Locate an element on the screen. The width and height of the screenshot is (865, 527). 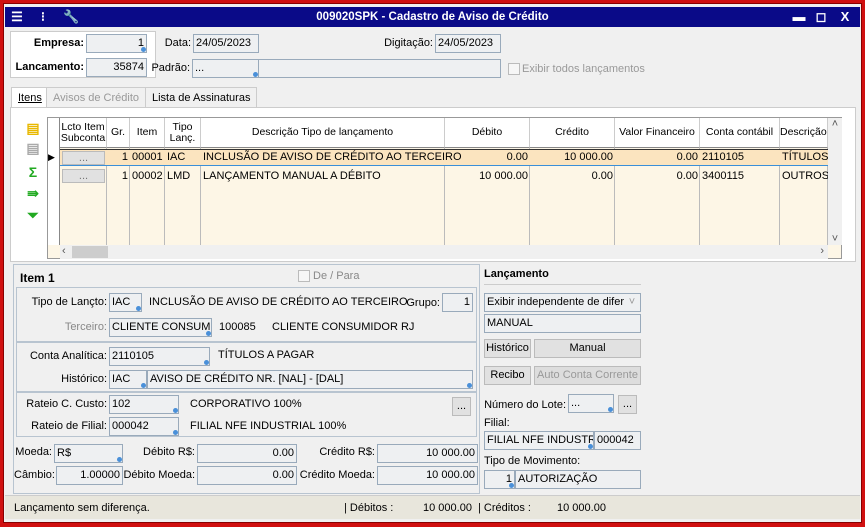
conta-desc: TÍTULOS A PAGAR is located at coordinates (266, 355).